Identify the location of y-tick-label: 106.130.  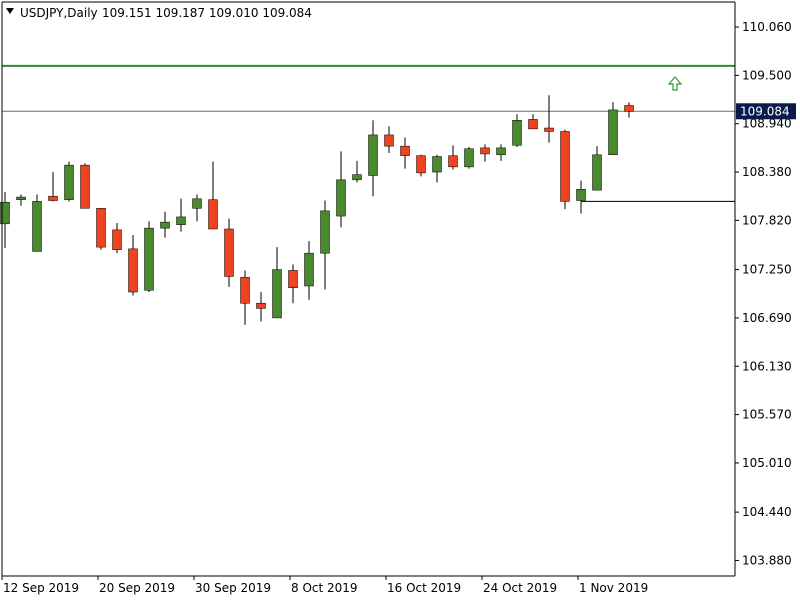
(767, 366).